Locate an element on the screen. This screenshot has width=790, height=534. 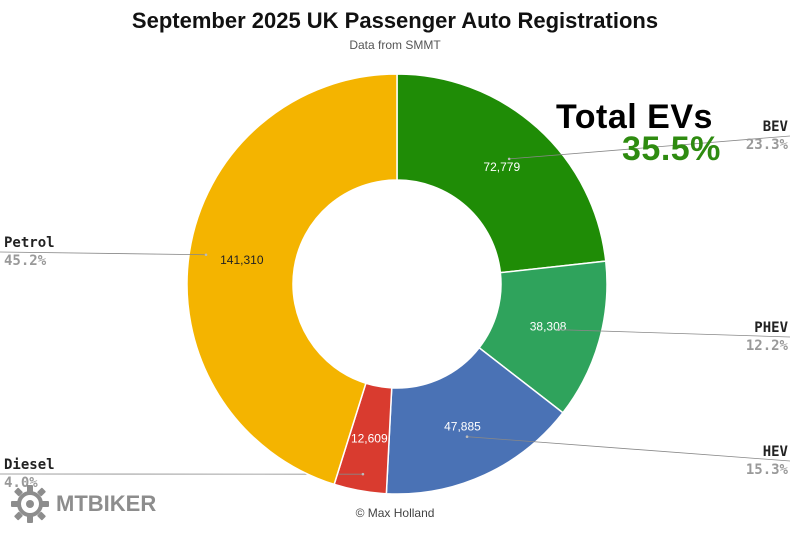
leader-line-phev is located at coordinates (674, 333).